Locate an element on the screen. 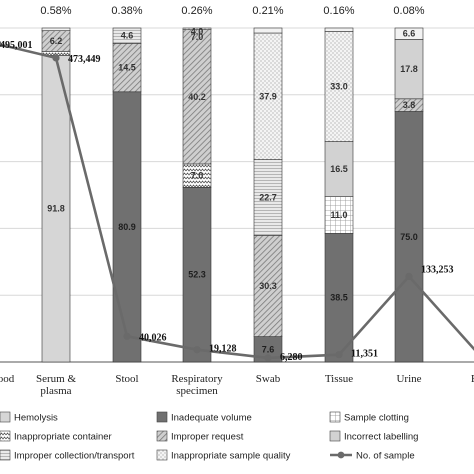 This screenshot has width=474, height=474. line-label: 11,351 is located at coordinates (364, 354).